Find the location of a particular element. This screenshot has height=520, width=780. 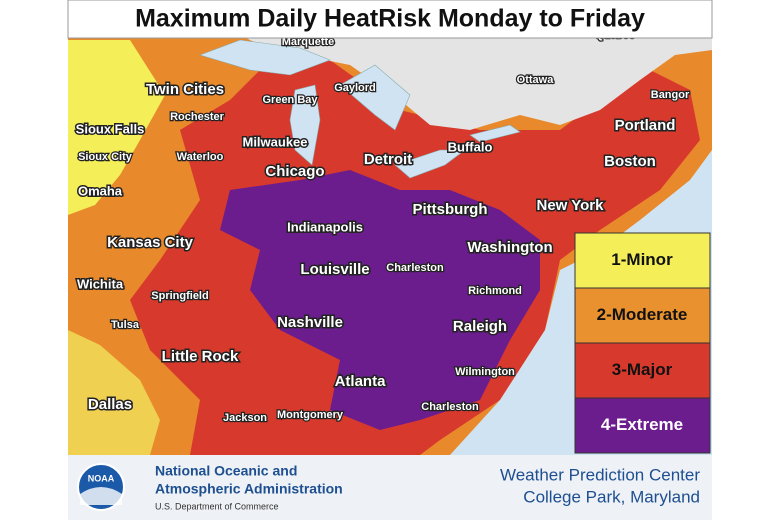

city-label: Dallas is located at coordinates (110, 404).